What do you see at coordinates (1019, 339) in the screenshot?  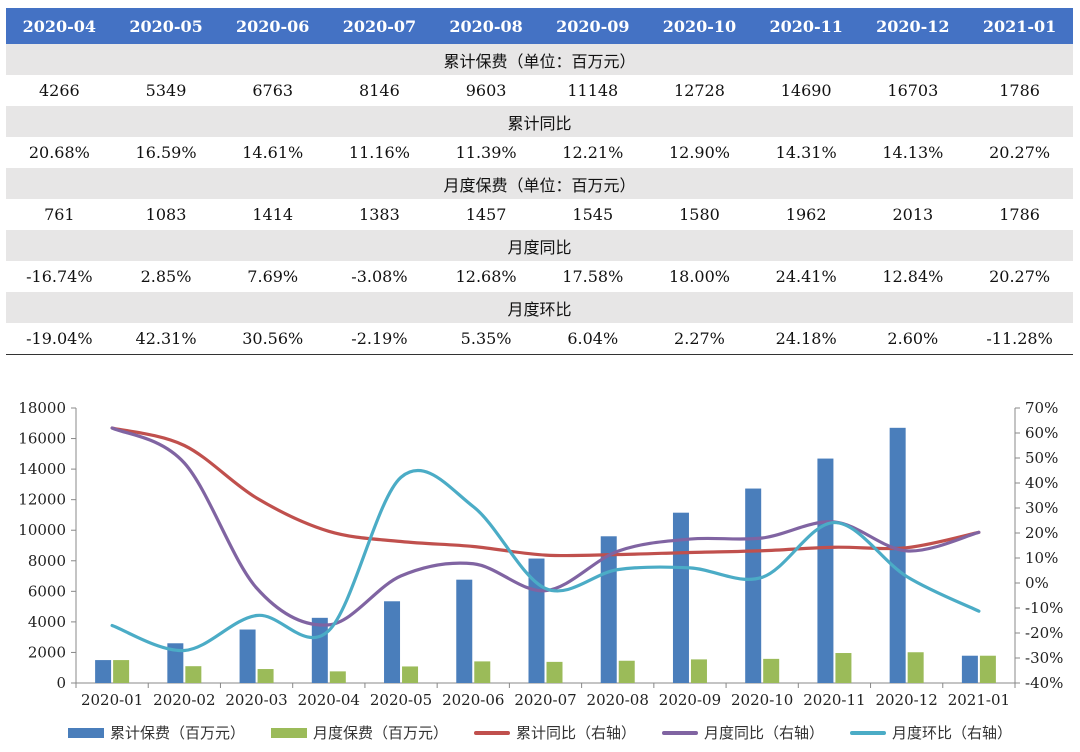 I see `table-cell: -11.28%` at bounding box center [1019, 339].